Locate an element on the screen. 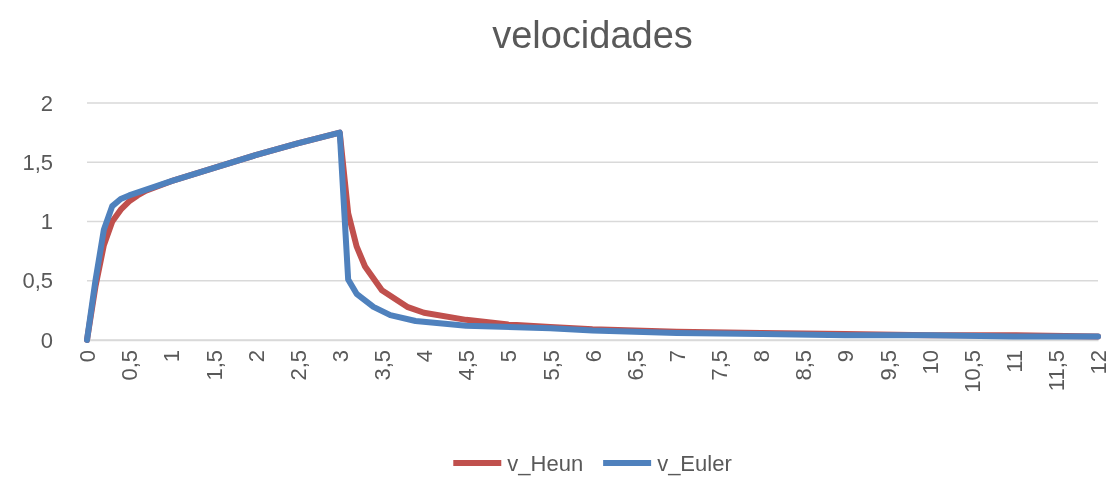 This screenshot has height=482, width=1116. y-tick-label: 1 is located at coordinates (46, 222).